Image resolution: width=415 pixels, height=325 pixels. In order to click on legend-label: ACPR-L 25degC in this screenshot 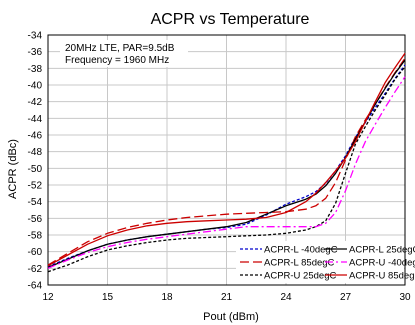, I will do `click(382, 250)`.